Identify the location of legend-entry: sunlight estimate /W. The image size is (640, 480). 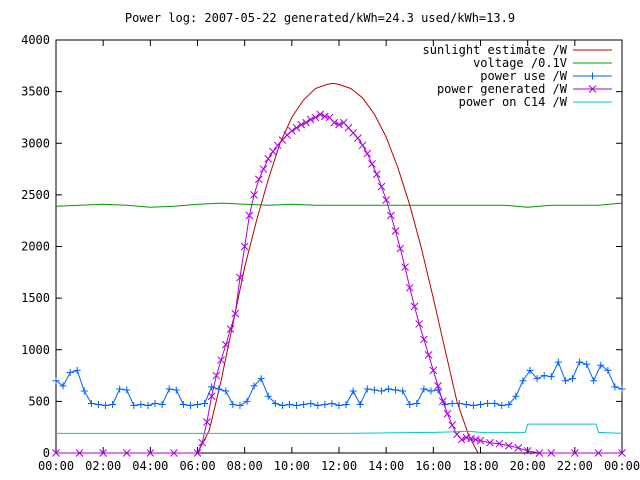
(517, 50).